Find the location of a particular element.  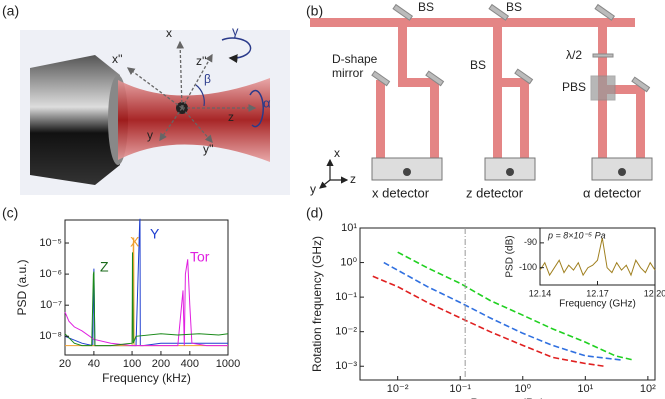

x-tick-label: 12.17 is located at coordinates (597, 293).